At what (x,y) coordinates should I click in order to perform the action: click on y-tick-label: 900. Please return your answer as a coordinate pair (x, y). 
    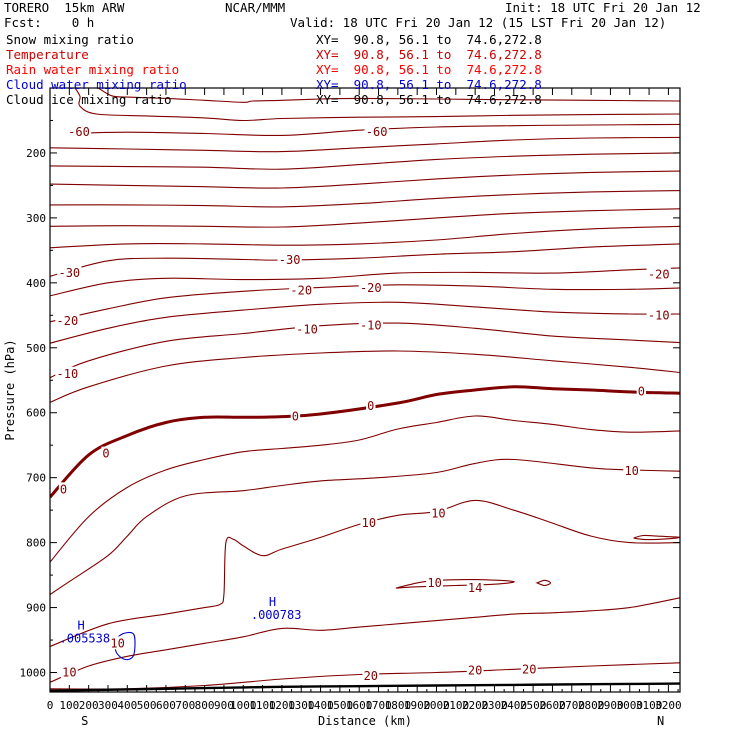
    Looking at the image, I should click on (36, 608).